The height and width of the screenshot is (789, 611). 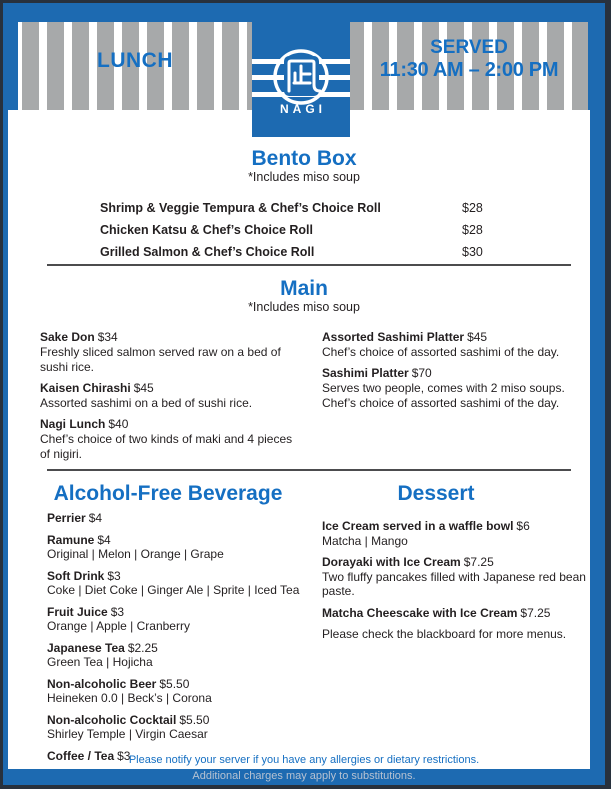 What do you see at coordinates (472, 252) in the screenshot?
I see `item-price: $30` at bounding box center [472, 252].